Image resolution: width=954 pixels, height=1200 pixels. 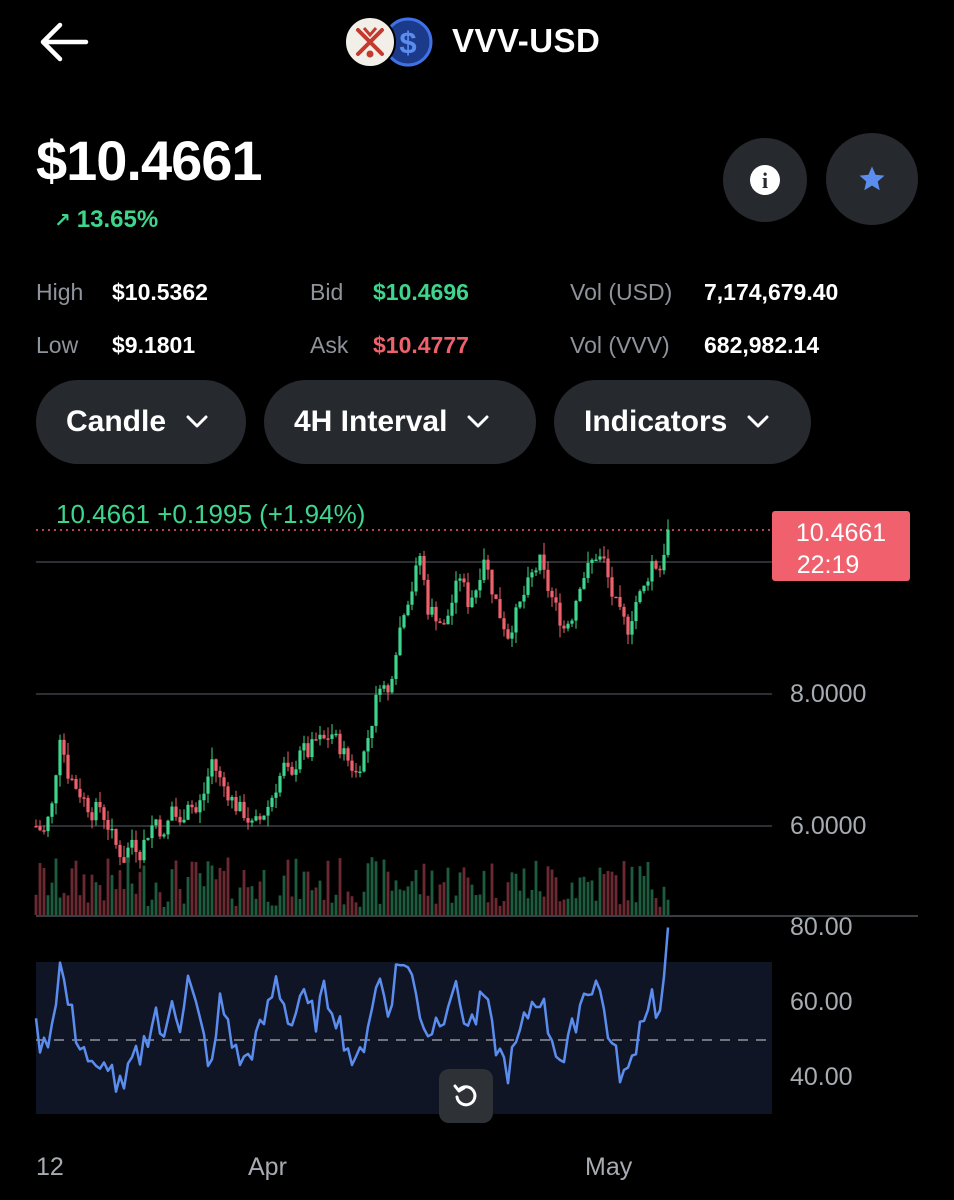 What do you see at coordinates (682, 422) in the screenshot?
I see `indicators-dropdown: Indicators` at bounding box center [682, 422].